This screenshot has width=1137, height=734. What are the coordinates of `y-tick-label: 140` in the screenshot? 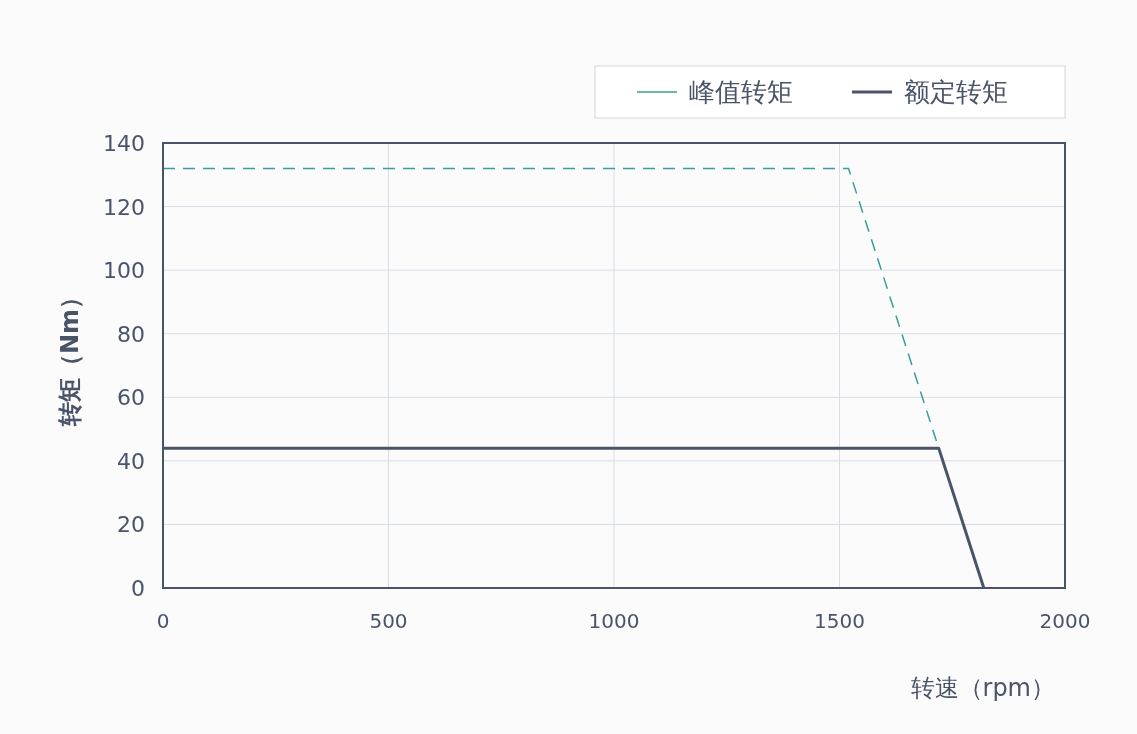 It's located at (124, 143).